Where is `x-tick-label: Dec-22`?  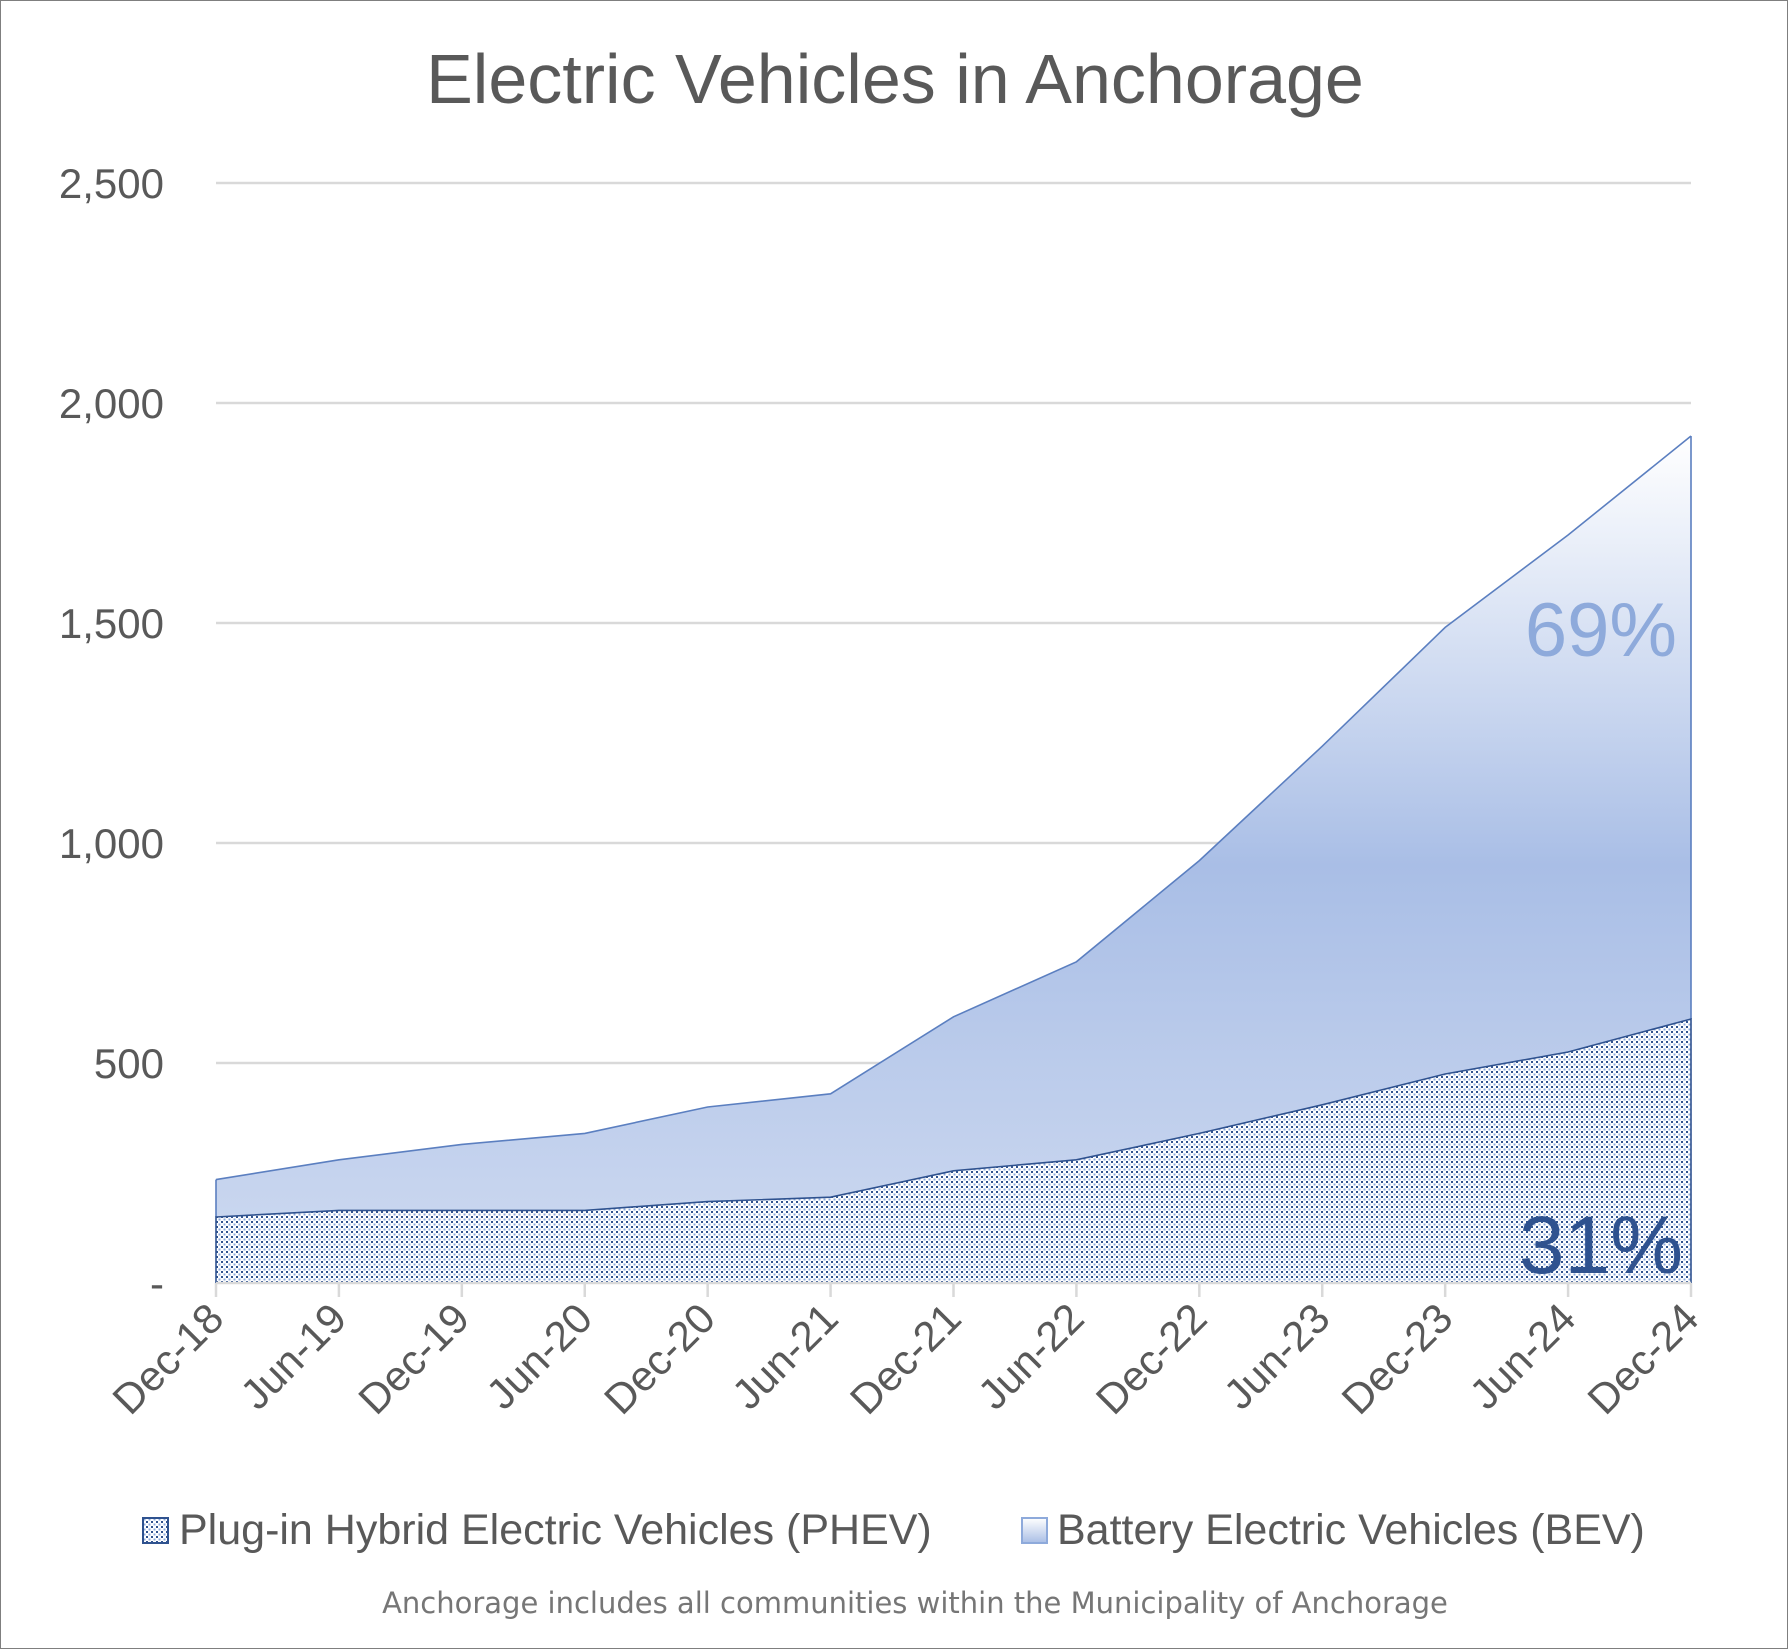
x-tick-label: Dec-22 is located at coordinates (1151, 1358).